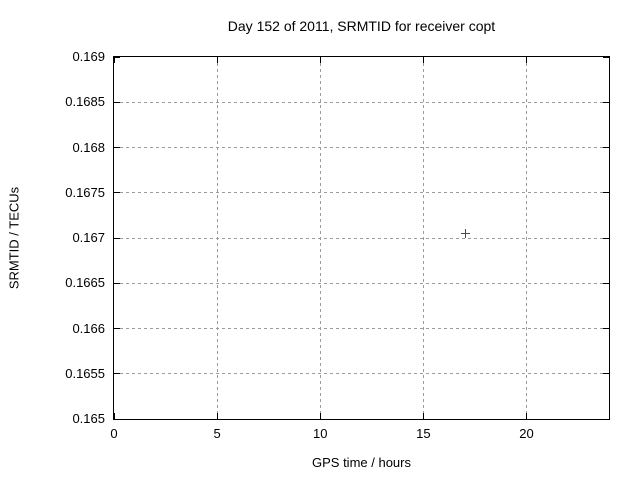  Describe the element at coordinates (88, 237) in the screenshot. I see `y-tick-label: 0.167` at that location.